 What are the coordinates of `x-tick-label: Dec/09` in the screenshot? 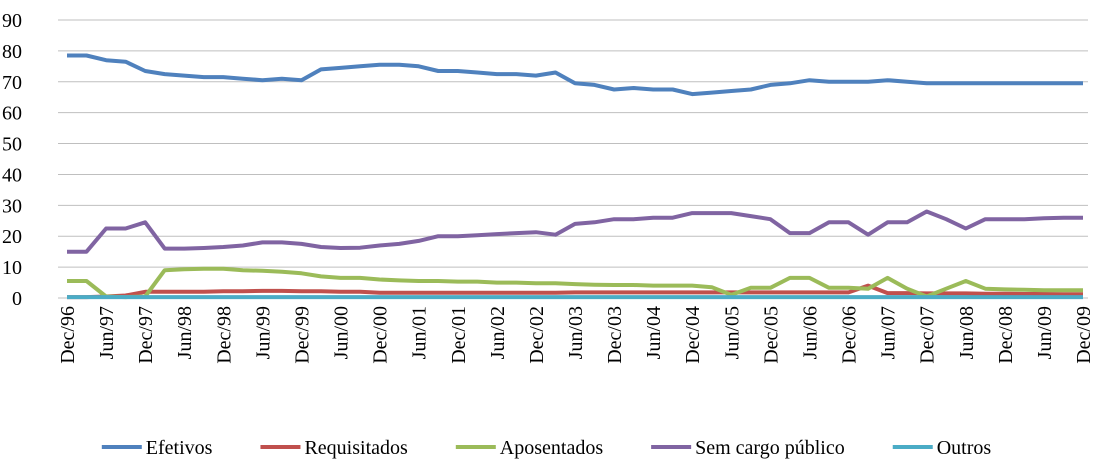 It's located at (1083, 335).